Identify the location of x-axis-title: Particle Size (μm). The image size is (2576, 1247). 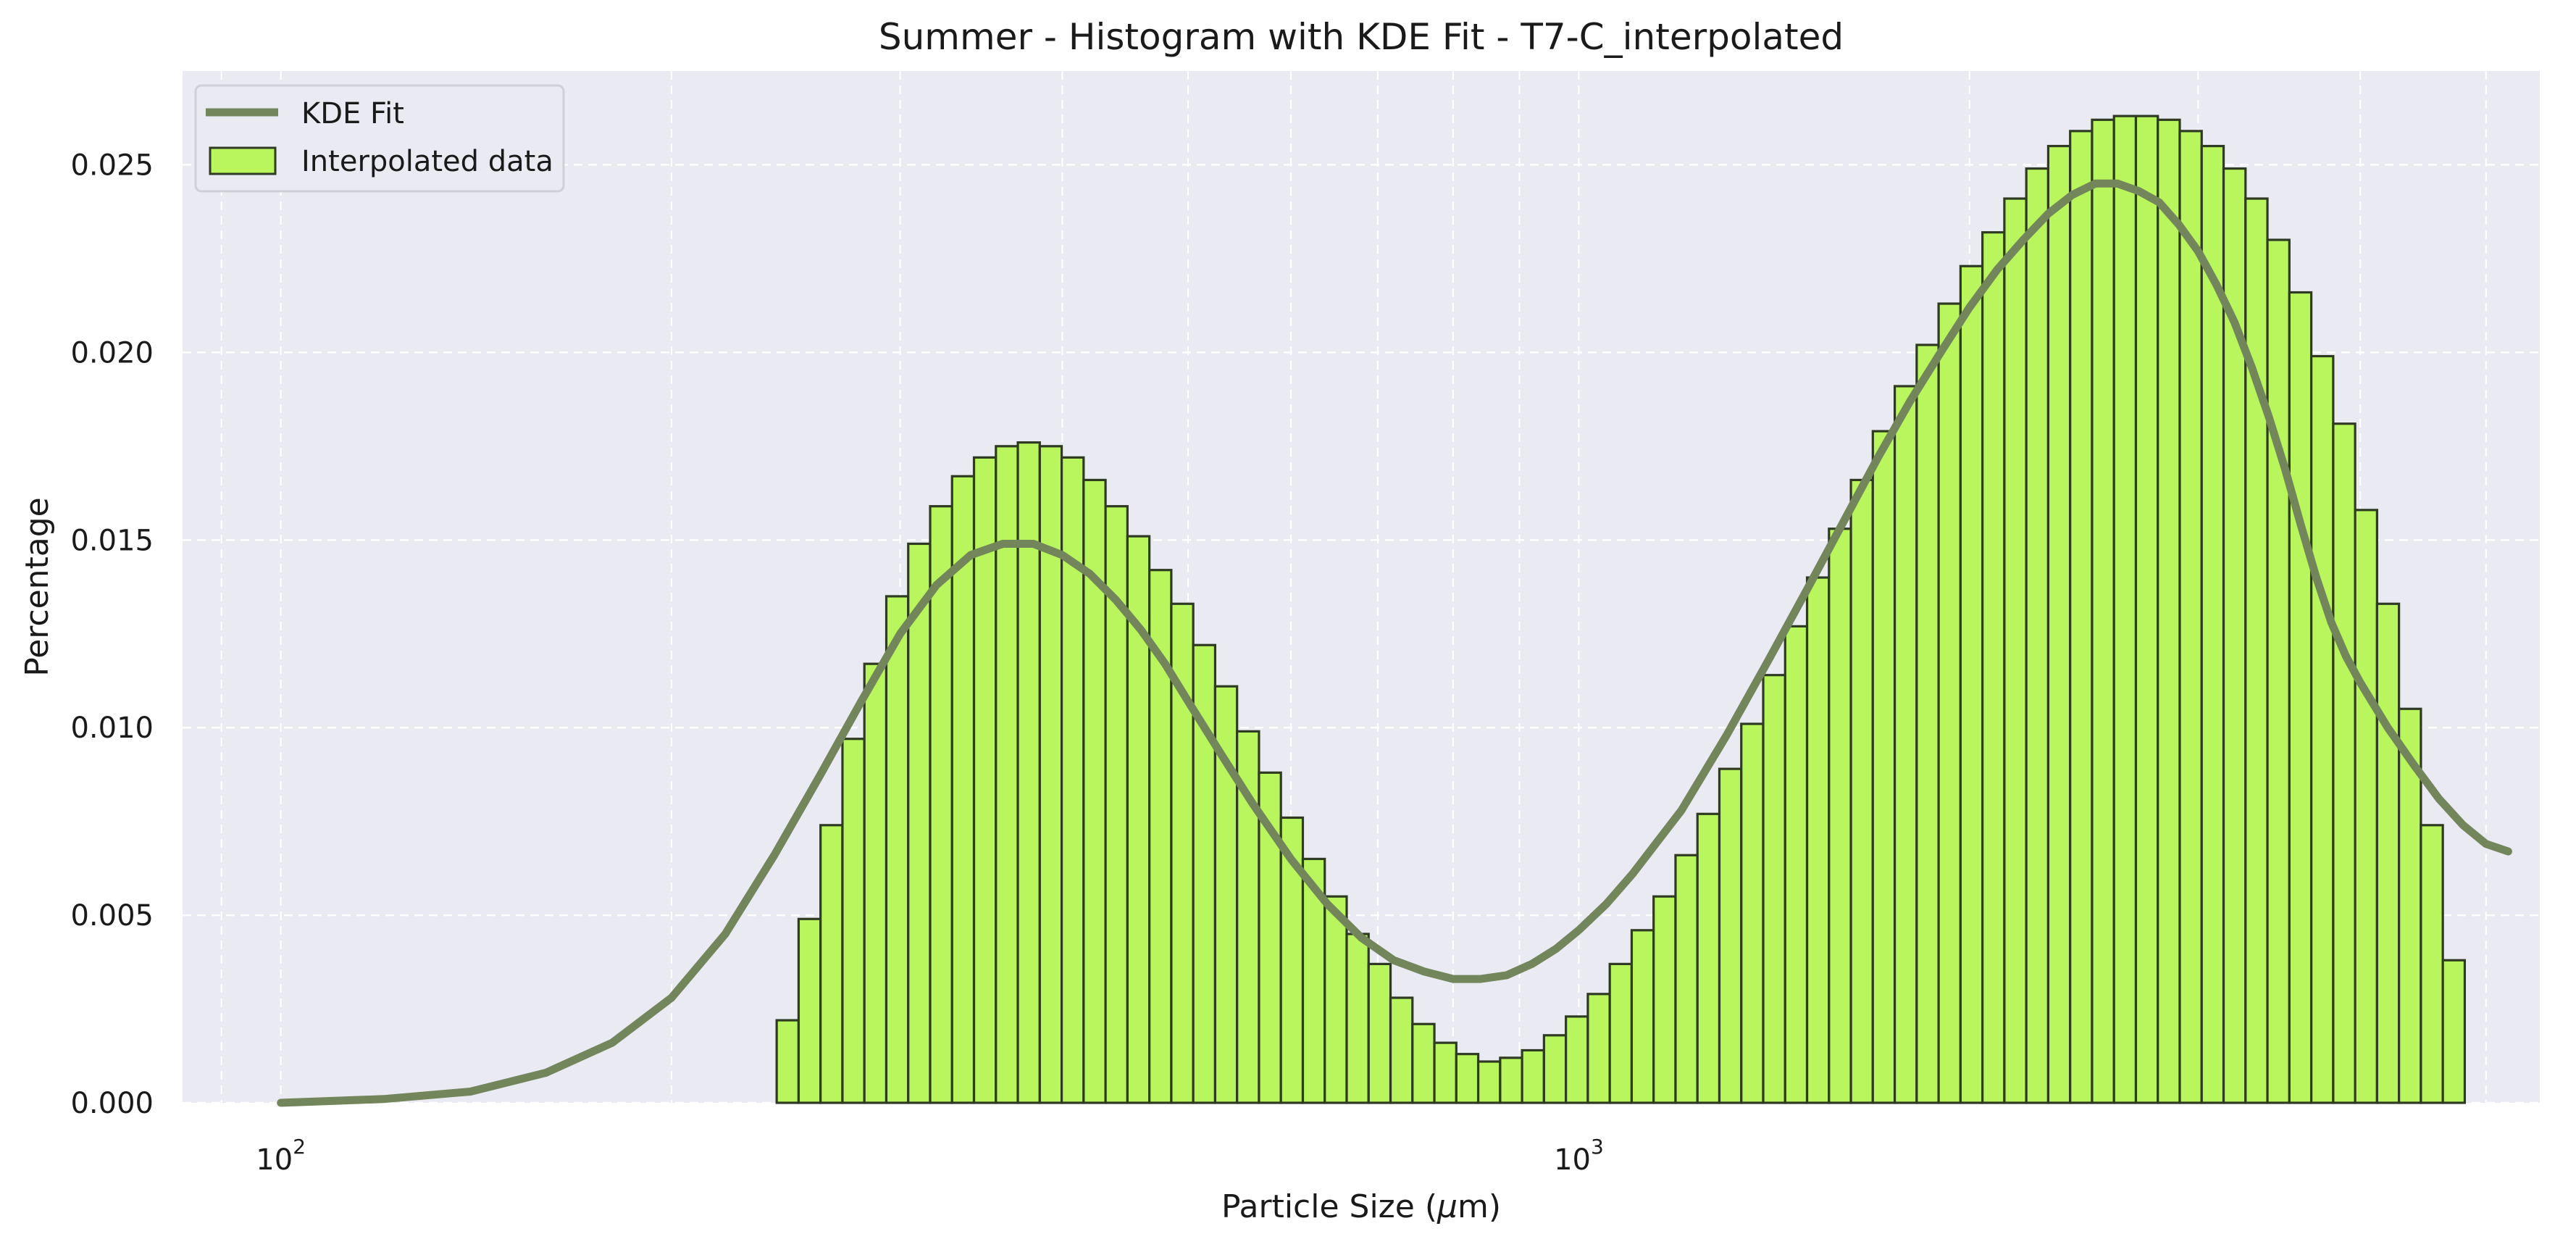
(1361, 1207).